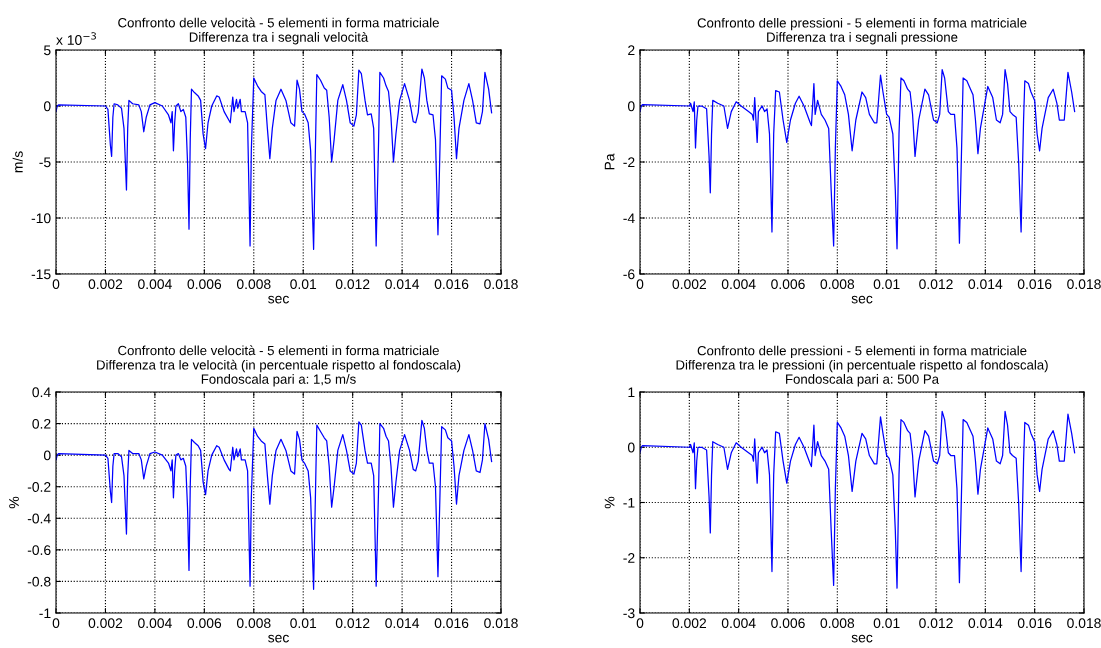 This screenshot has width=1101, height=648. Describe the element at coordinates (862, 373) in the screenshot. I see `chart-subtitle: Differenza tra le pressioni (in percentuale rispetto al fondoscala) Fondoscala pari a: 500 Pa` at that location.